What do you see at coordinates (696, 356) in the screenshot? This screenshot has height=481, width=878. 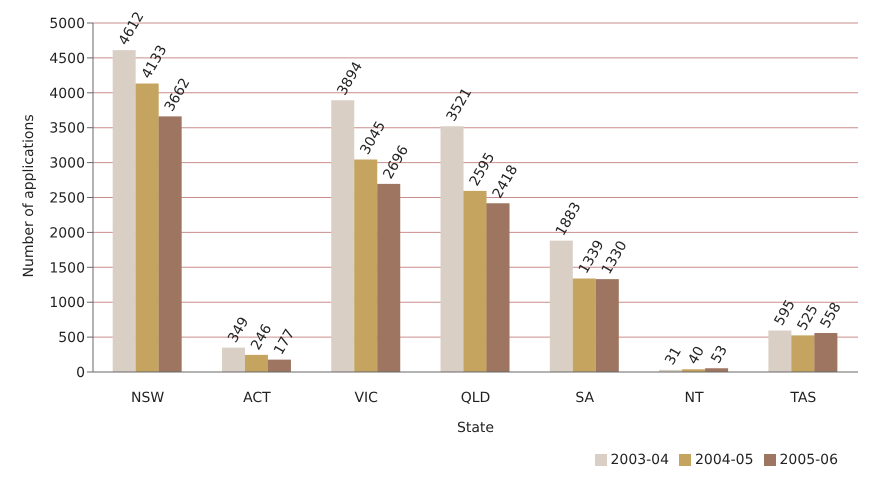 I see `data-label: 40` at bounding box center [696, 356].